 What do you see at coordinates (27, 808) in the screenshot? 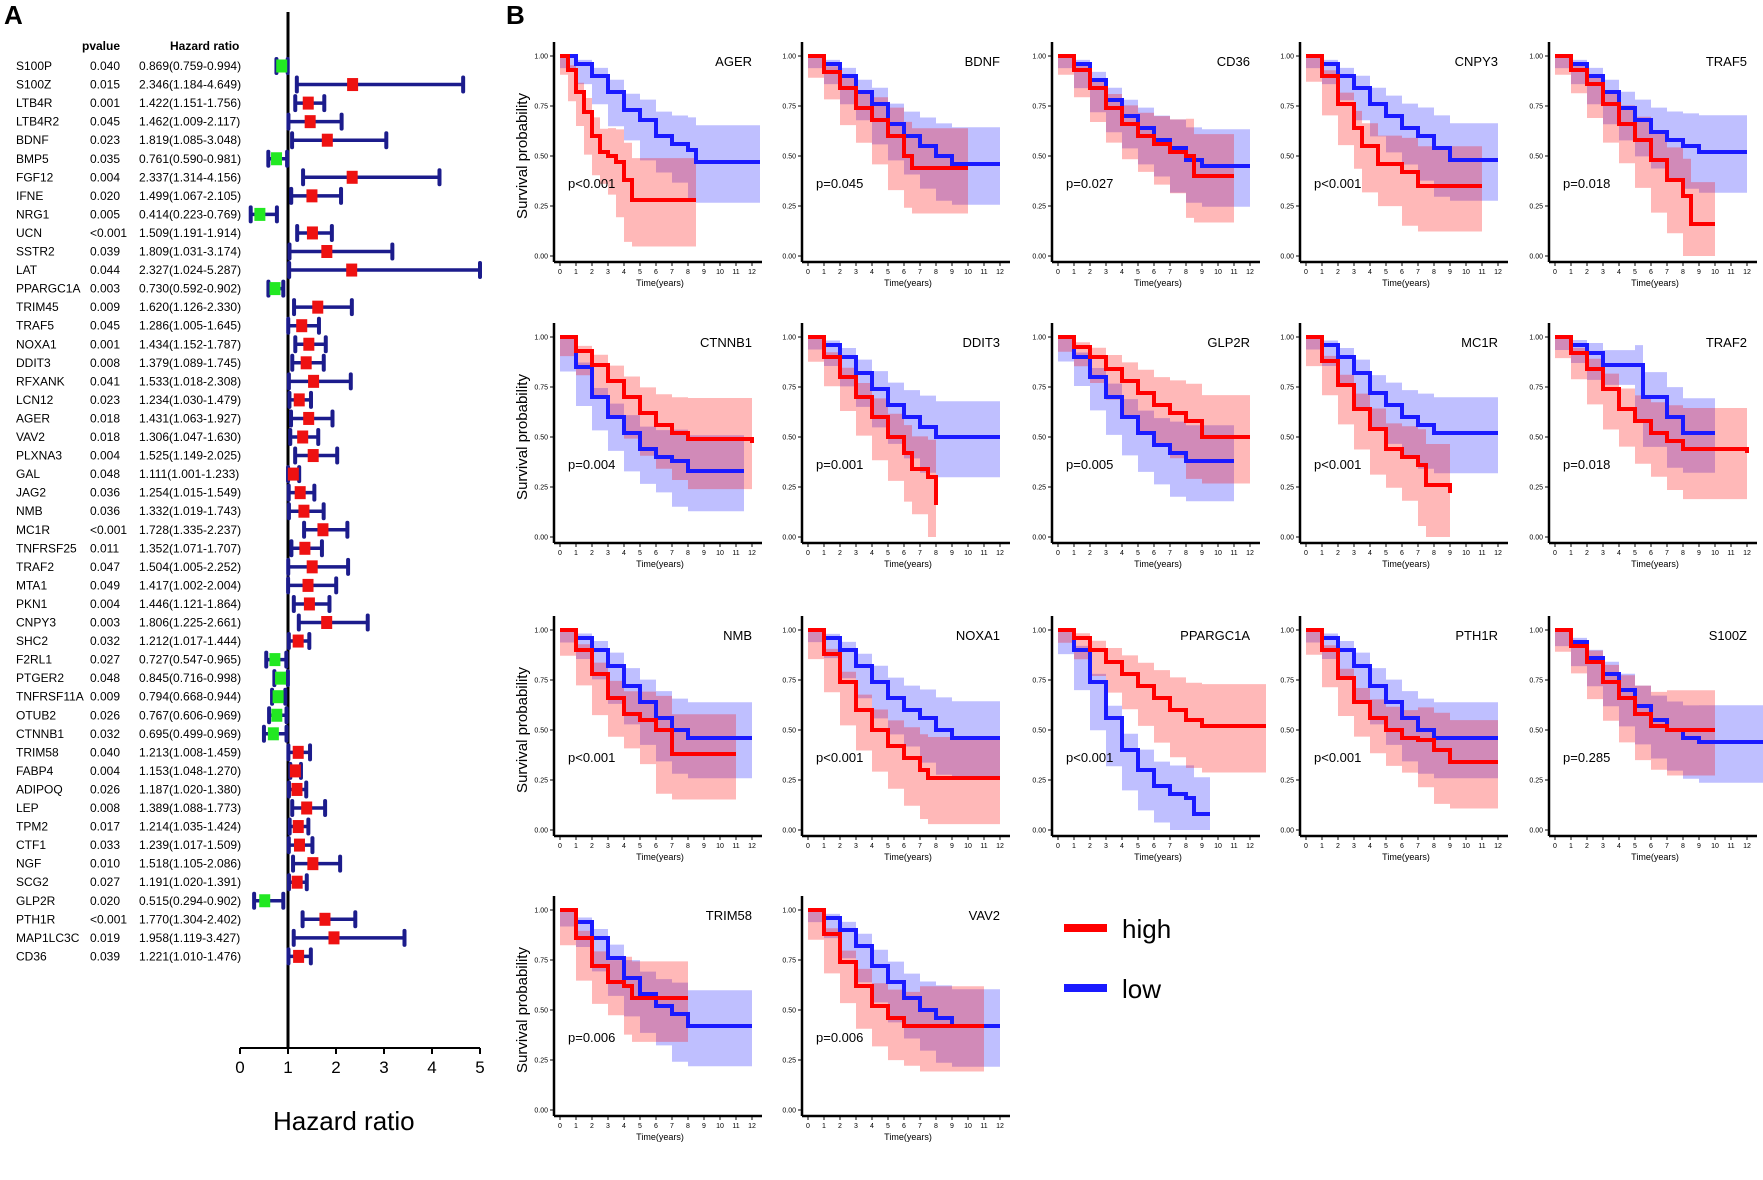
I see `gene-label: LEP` at bounding box center [27, 808].